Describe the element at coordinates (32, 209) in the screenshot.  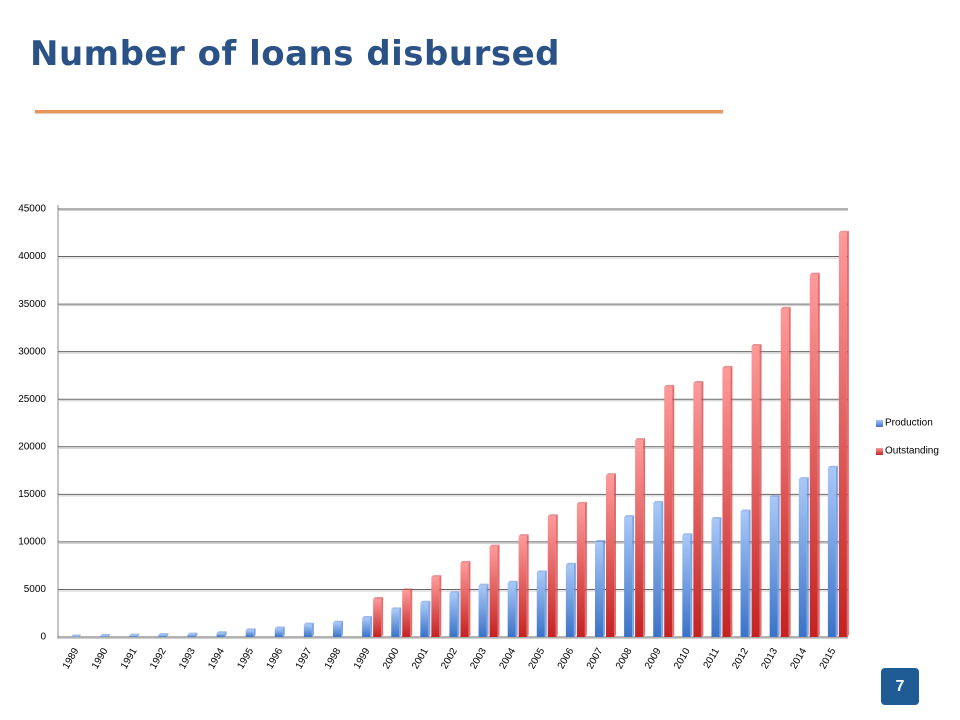
I see `y-tick-label: 45000` at that location.